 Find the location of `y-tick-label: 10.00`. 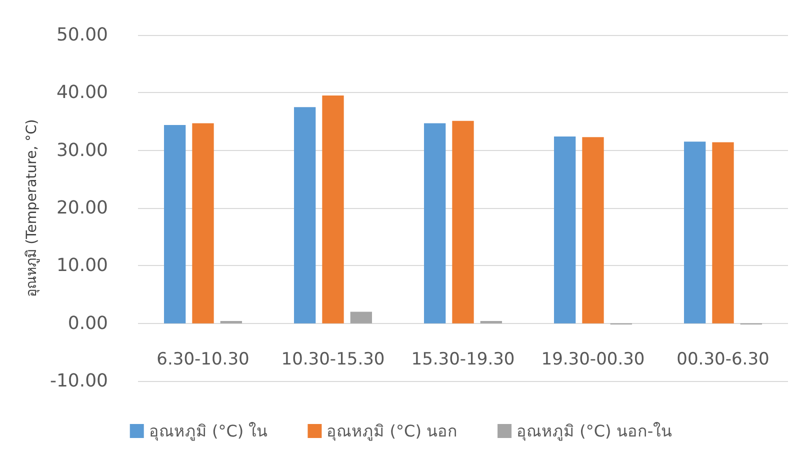

y-tick-label: 10.00 is located at coordinates (82, 265).